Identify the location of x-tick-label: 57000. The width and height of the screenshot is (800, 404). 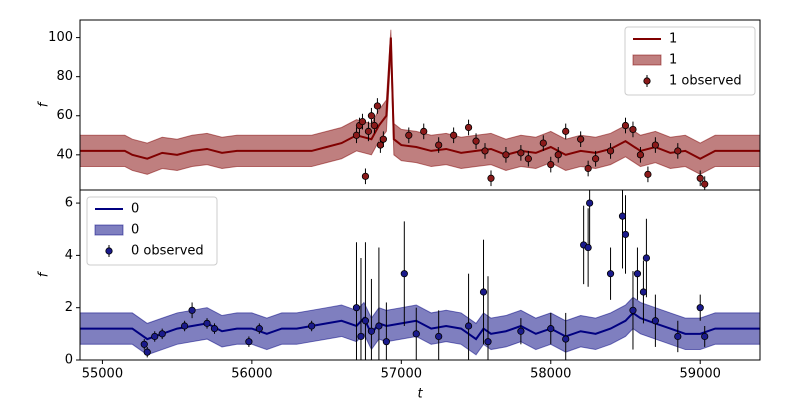
(401, 374).